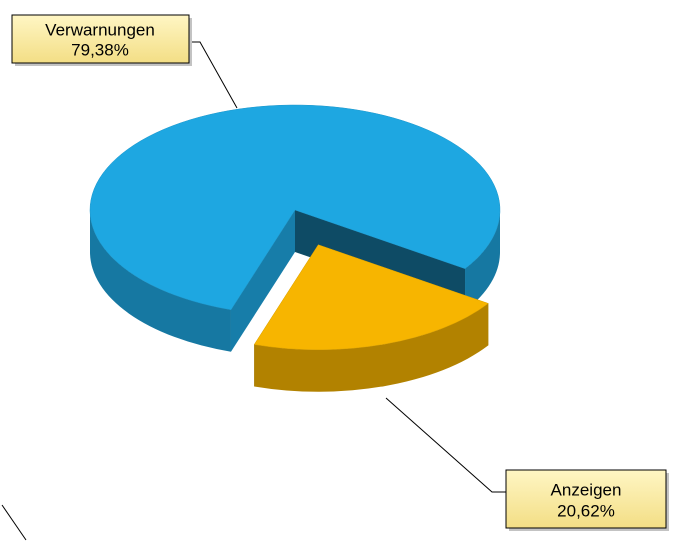 The width and height of the screenshot is (674, 547). What do you see at coordinates (100, 29) in the screenshot?
I see `data-label-name: Verwarnungen` at bounding box center [100, 29].